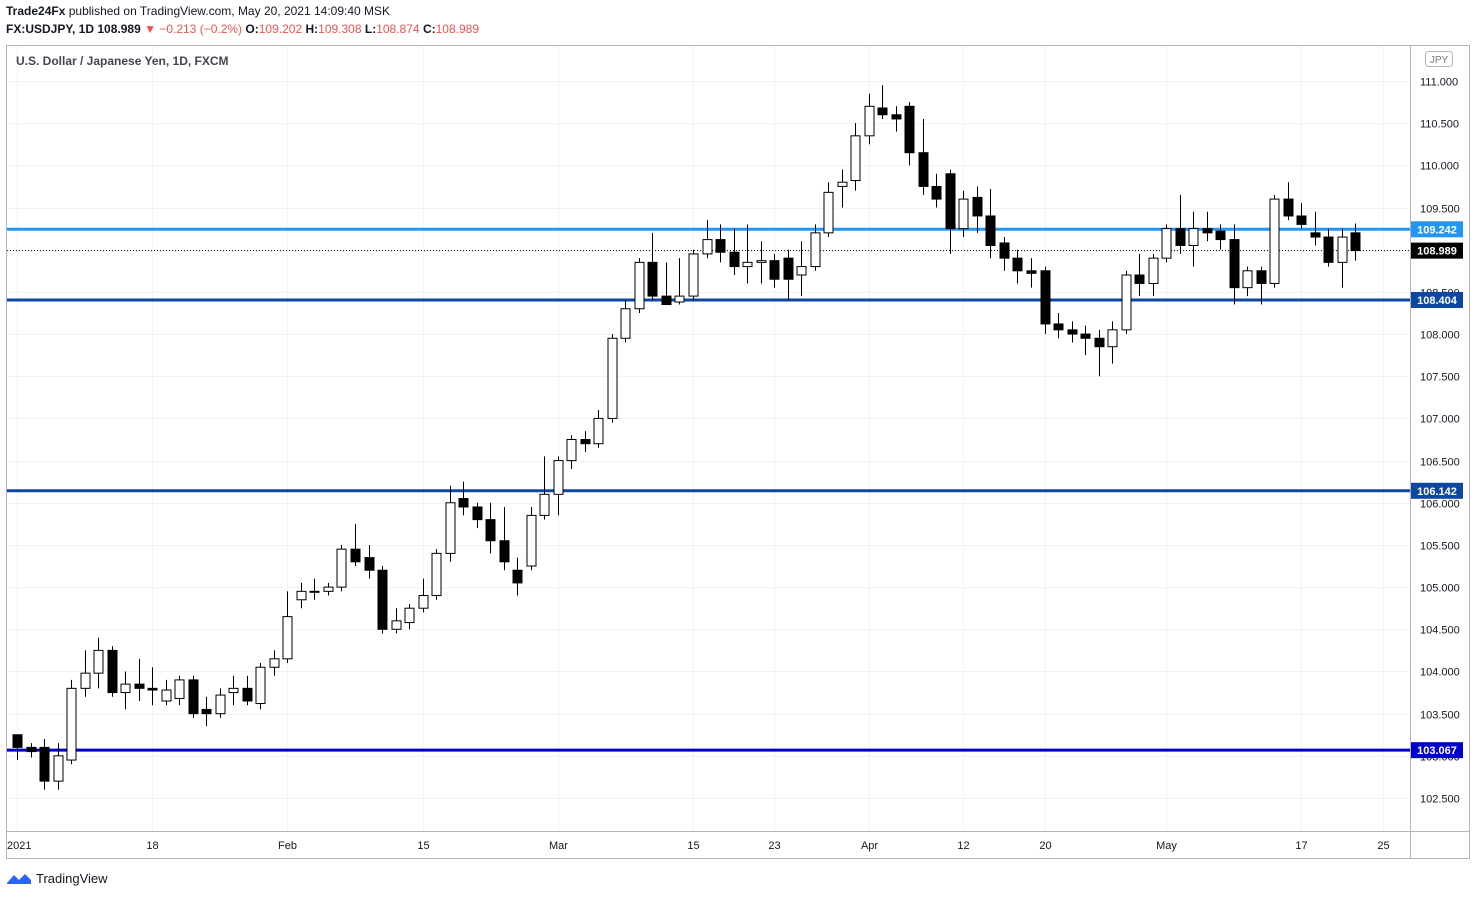 This screenshot has height=897, width=1475. Describe the element at coordinates (1440, 547) in the screenshot. I see `price-tick-label: 105.500` at that location.